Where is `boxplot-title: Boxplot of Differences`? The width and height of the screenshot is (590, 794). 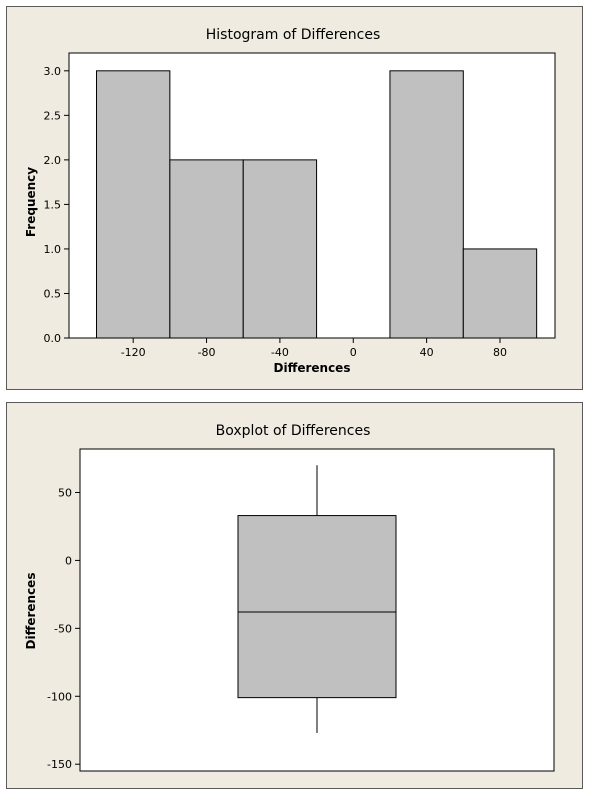
boxplot-title: Boxplot of Differences is located at coordinates (293, 431).